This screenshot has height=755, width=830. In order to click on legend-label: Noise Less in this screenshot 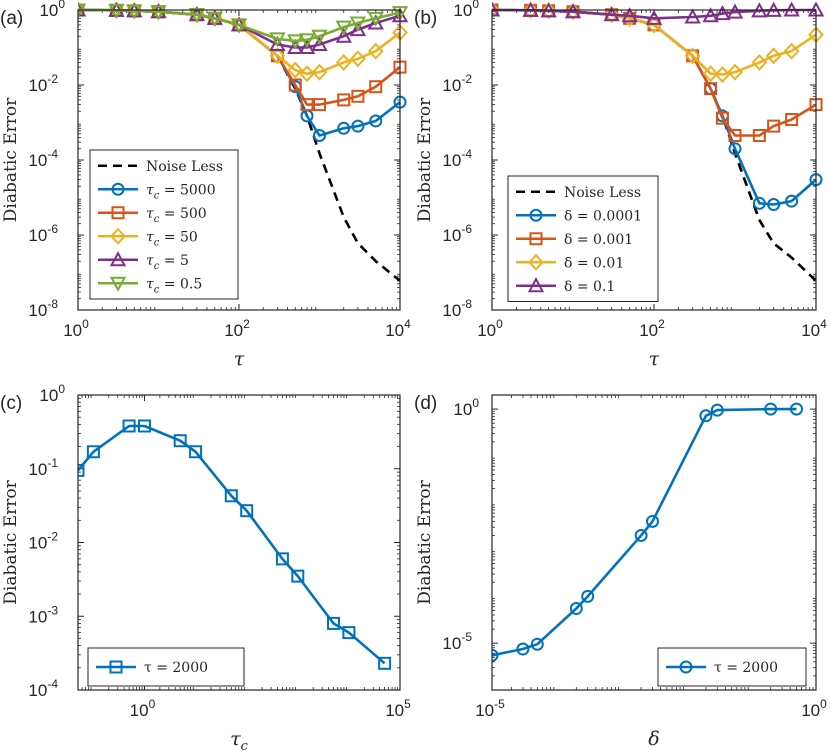, I will do `click(184, 167)`.